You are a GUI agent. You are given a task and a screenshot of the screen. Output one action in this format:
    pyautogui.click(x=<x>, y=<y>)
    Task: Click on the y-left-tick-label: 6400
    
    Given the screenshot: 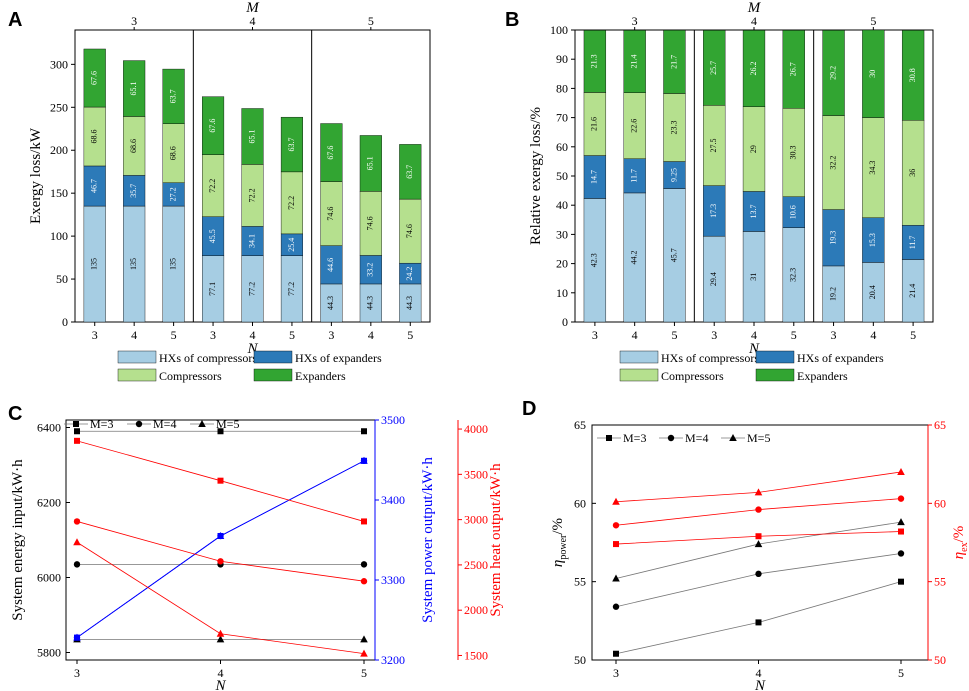 What is the action you would take?
    pyautogui.click(x=49, y=428)
    